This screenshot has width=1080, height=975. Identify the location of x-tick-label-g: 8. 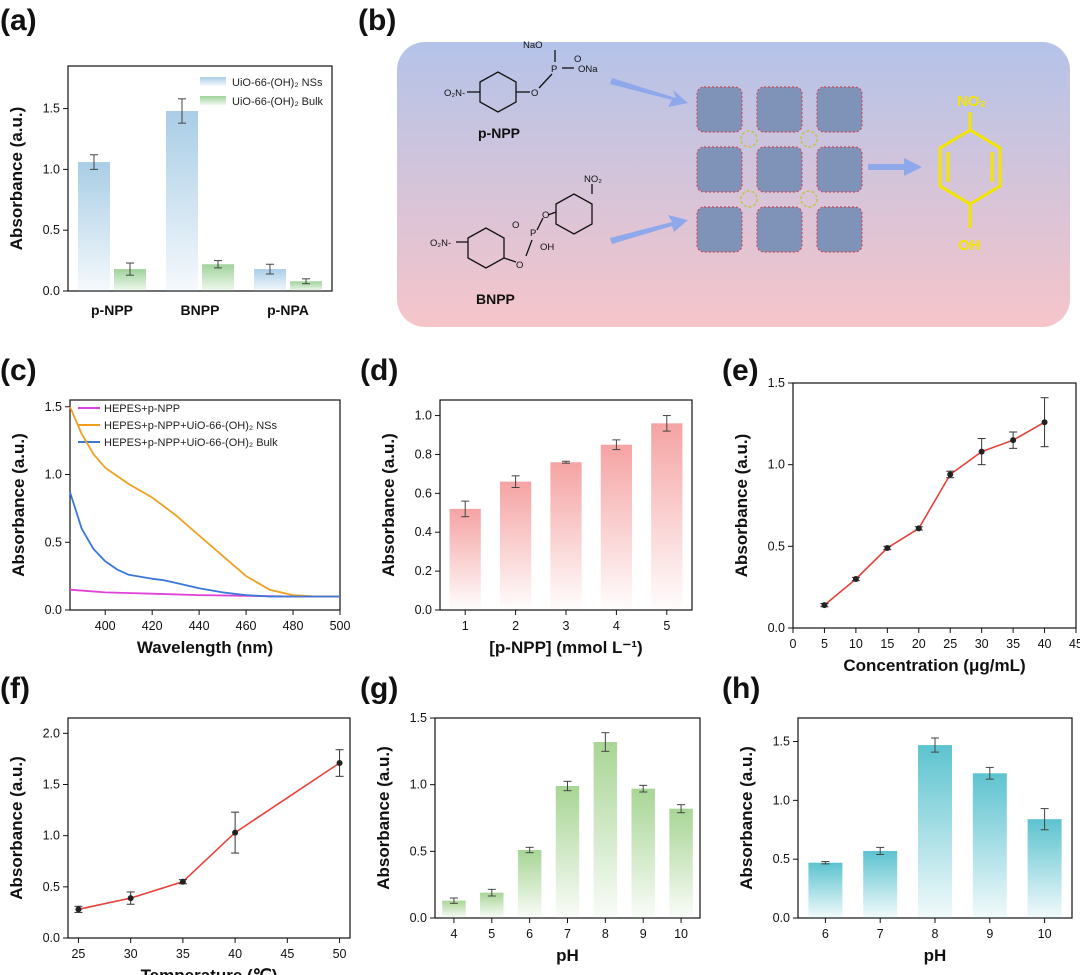
(605, 934).